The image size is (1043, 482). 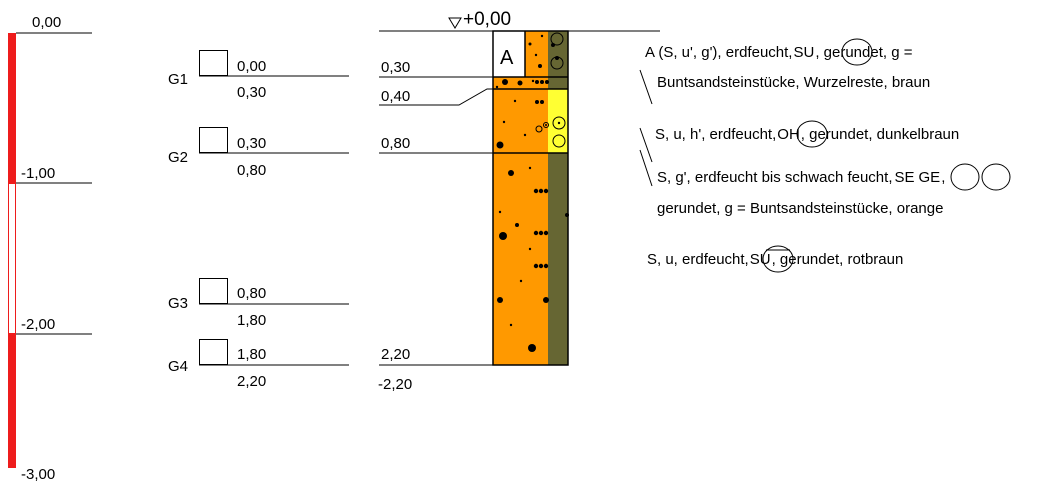 I want to click on layer-depth-label: 0,80, so click(x=395, y=143).